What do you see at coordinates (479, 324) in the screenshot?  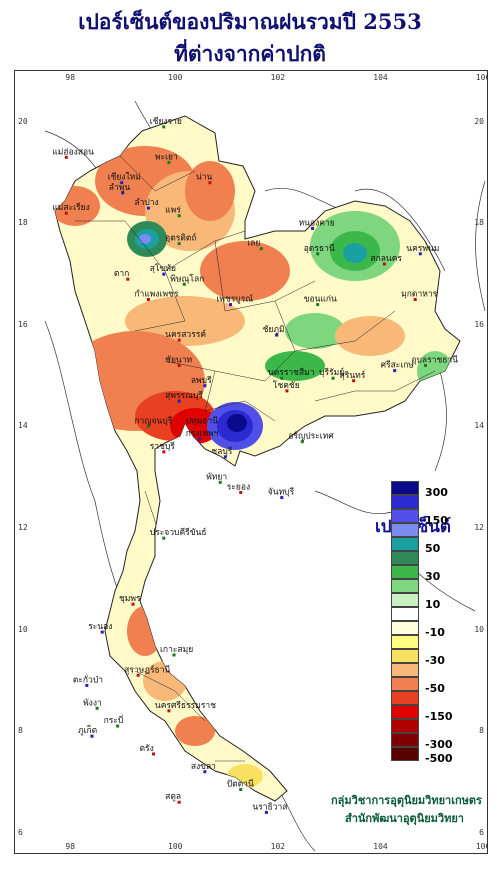 I see `lat-tick-right: 16` at bounding box center [479, 324].